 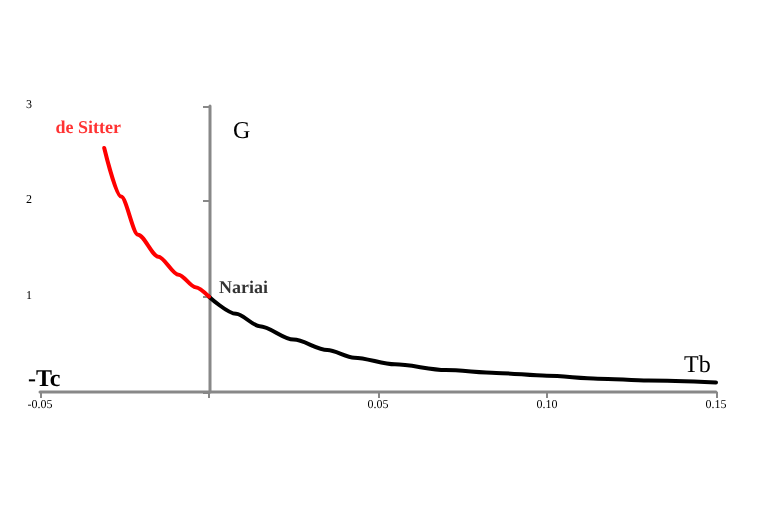 What do you see at coordinates (244, 286) in the screenshot?
I see `annotation: Nariai` at bounding box center [244, 286].